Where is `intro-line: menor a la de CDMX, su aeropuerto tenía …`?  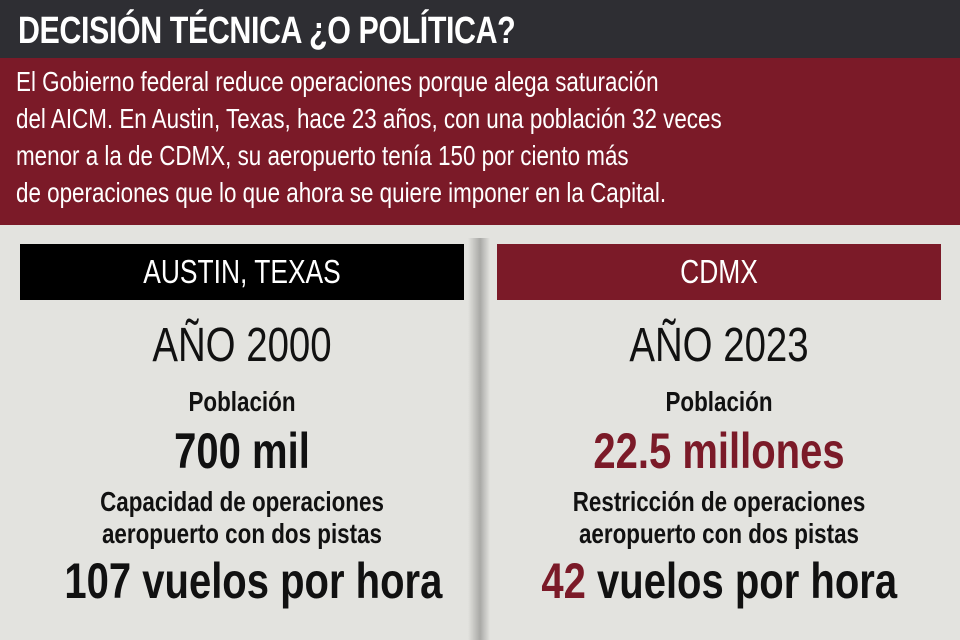
intro-line: menor a la de CDMX, su aeropuerto tenía … is located at coordinates (322, 155).